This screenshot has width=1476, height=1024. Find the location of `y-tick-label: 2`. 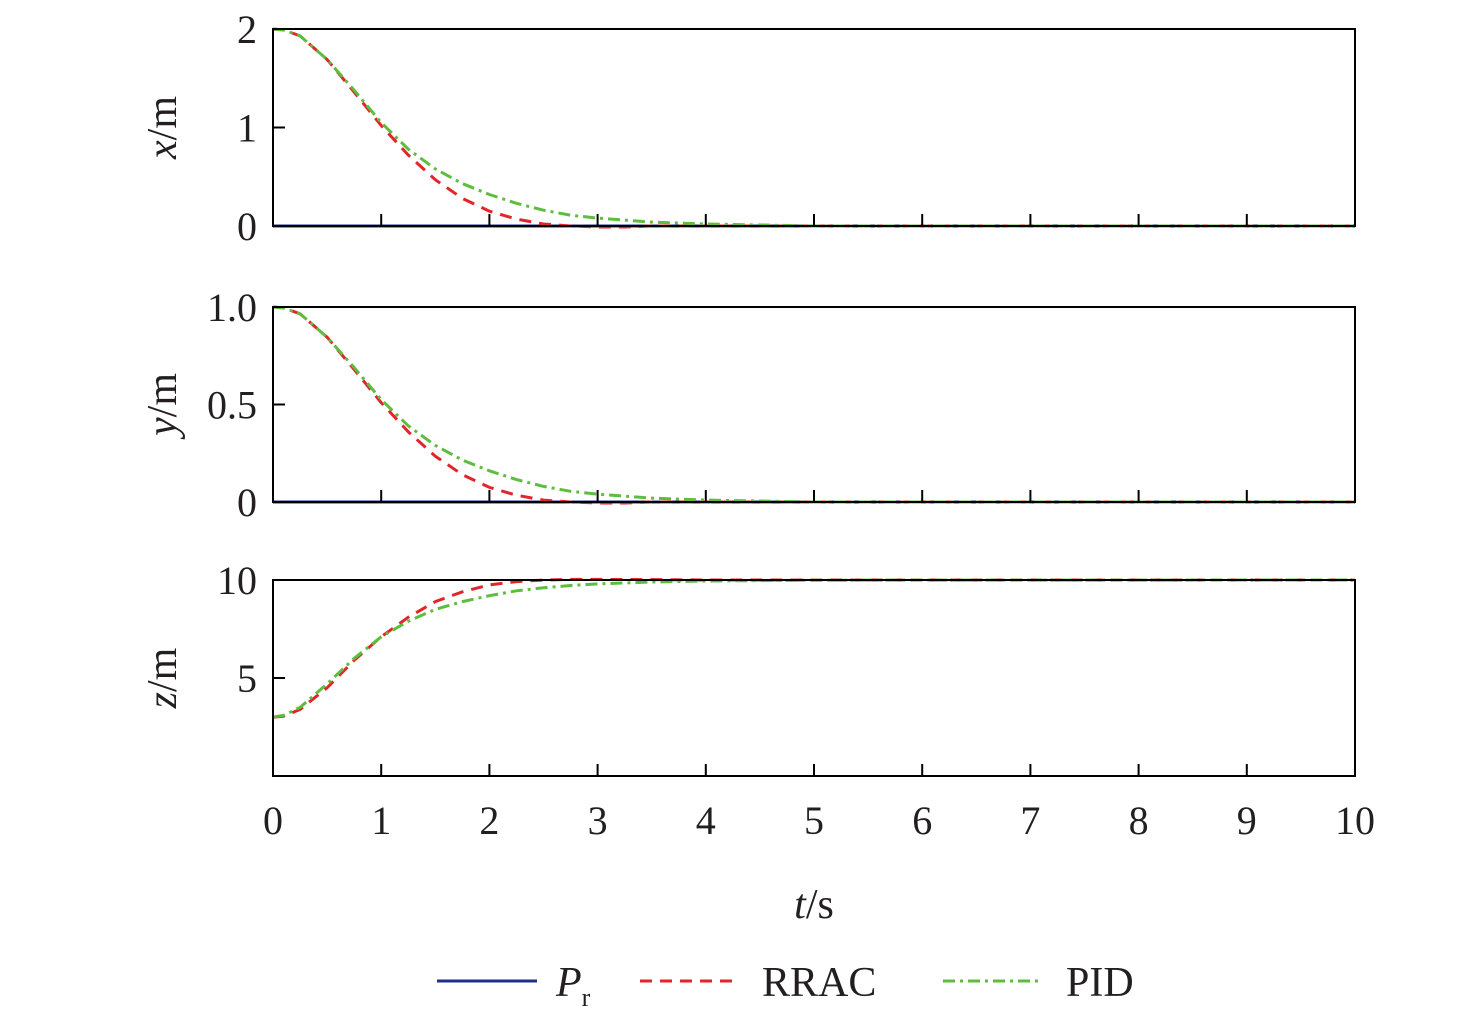

y-tick-label: 2 is located at coordinates (247, 29).